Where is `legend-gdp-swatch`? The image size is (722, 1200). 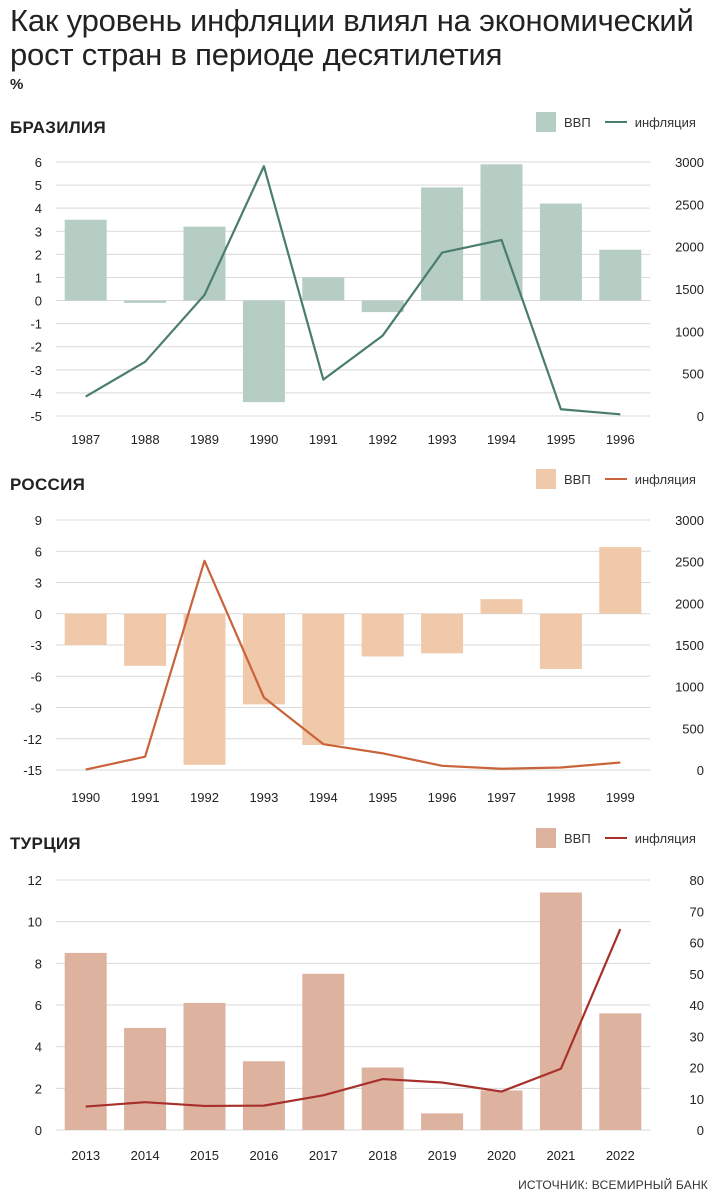 legend-gdp-swatch is located at coordinates (546, 838).